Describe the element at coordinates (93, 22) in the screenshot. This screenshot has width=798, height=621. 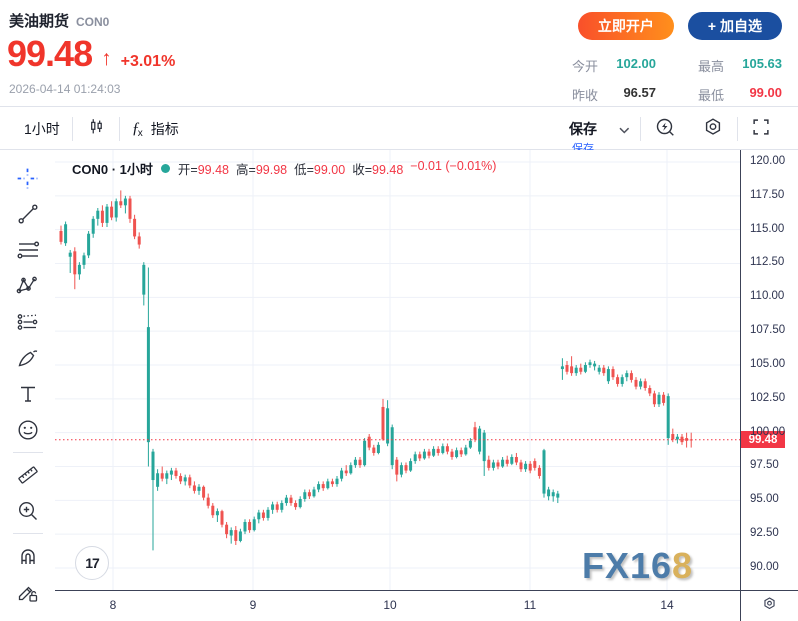
I see `symbol-code: CON0` at that location.